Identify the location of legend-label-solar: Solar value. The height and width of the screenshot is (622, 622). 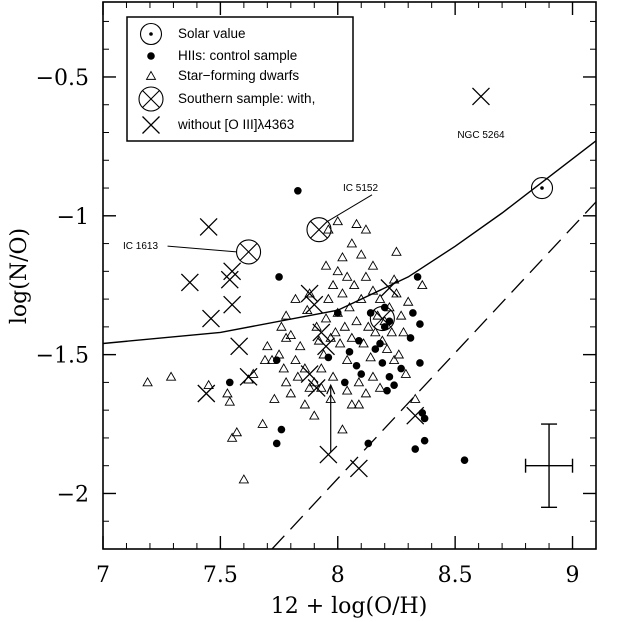
(212, 33).